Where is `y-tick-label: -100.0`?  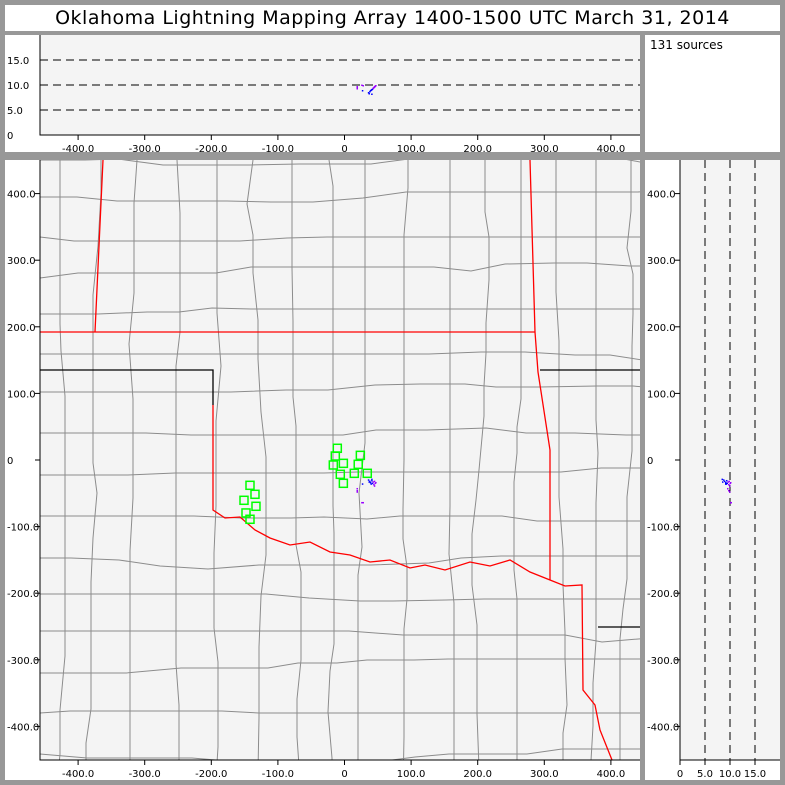 y-tick-label: -100.0 is located at coordinates (23, 528).